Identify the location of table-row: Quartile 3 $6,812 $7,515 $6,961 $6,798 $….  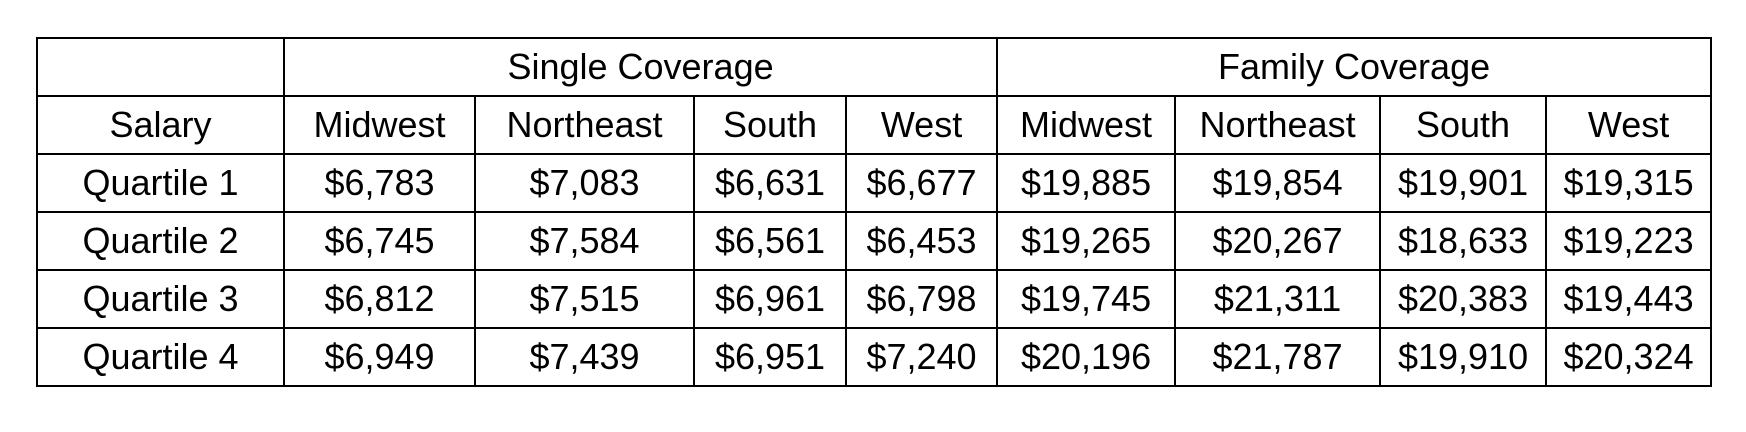
(874, 299).